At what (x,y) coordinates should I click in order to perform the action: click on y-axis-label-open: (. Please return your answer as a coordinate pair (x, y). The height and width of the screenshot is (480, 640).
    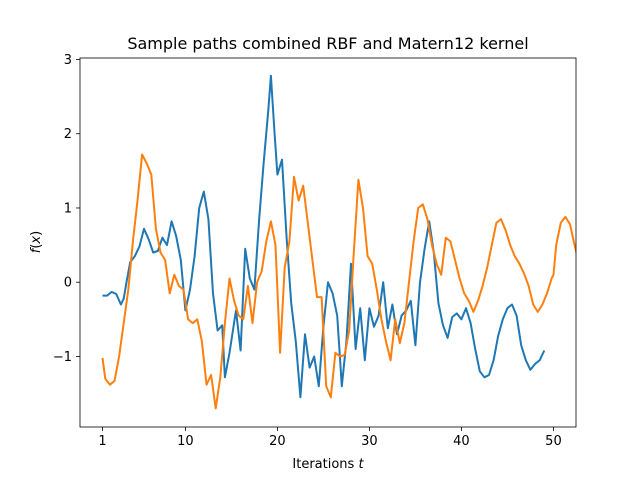
    Looking at the image, I should click on (36, 246).